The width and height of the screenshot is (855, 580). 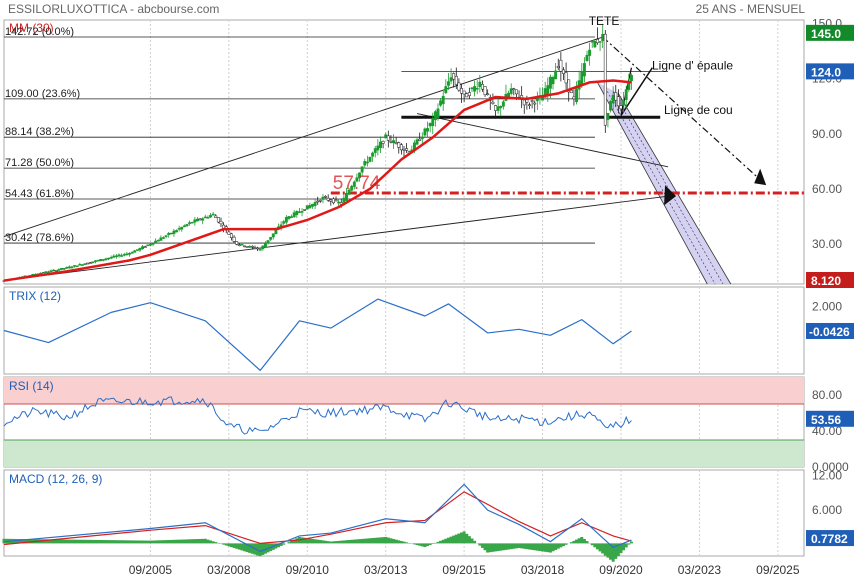 I want to click on indicator-label-trix: TRIX (12), so click(x=35, y=296).